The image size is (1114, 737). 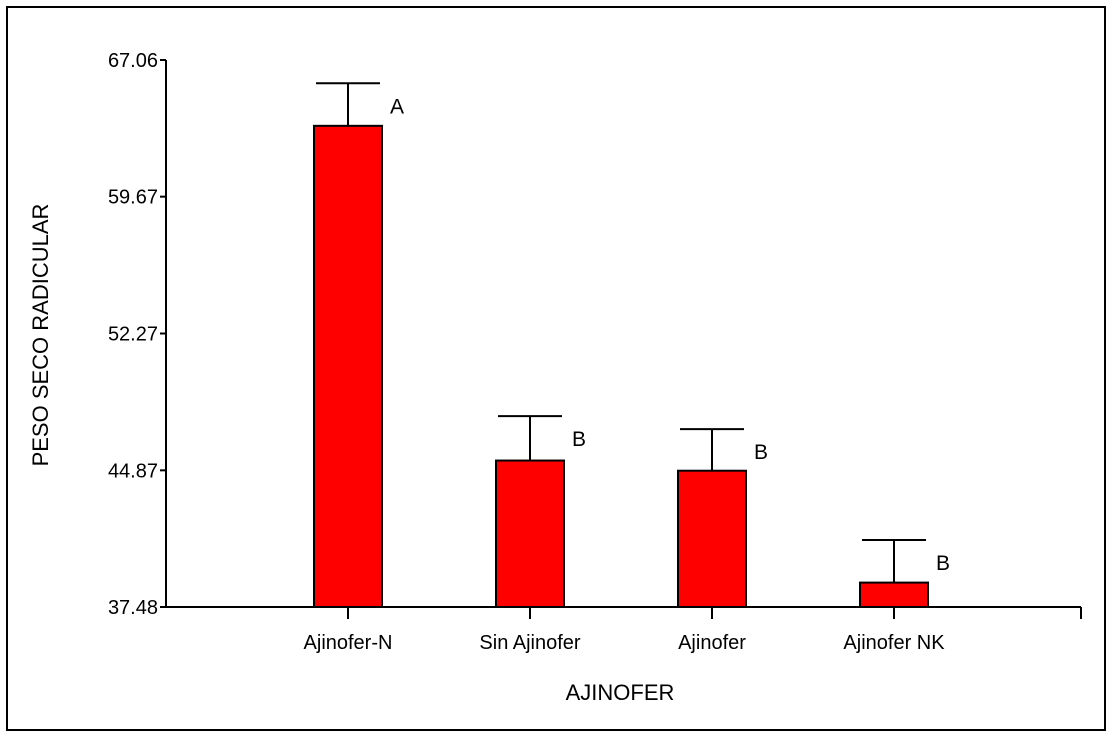 I want to click on x-tick-label: Ajinofer-N, so click(x=348, y=643).